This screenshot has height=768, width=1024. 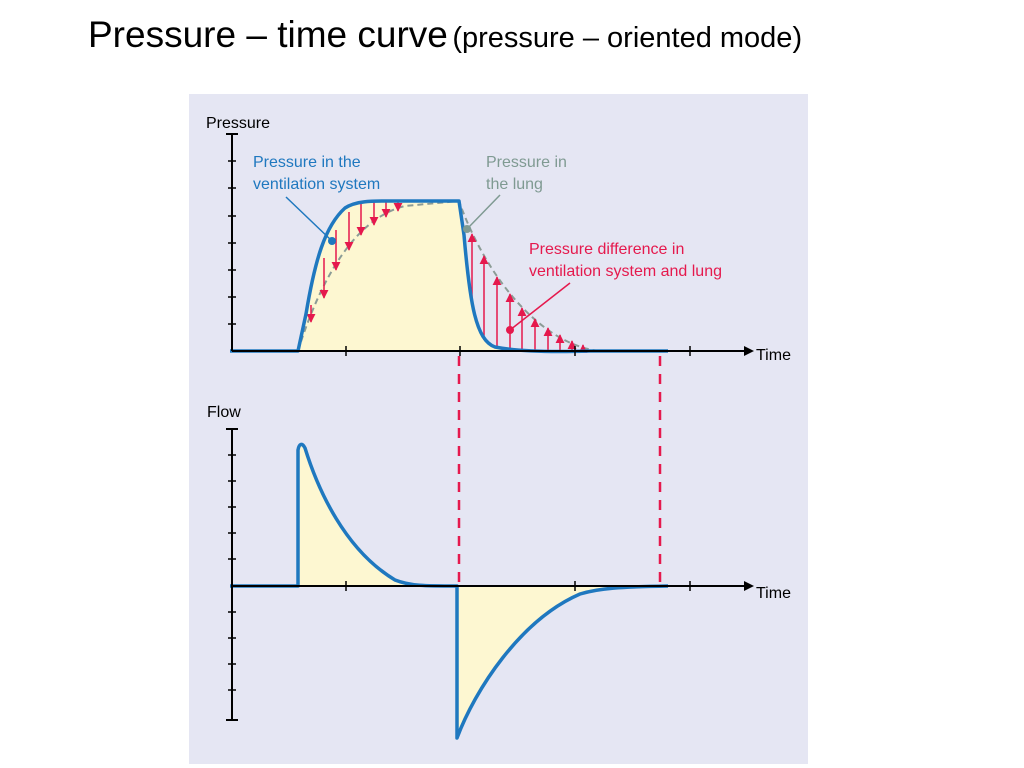 I want to click on lung-annotation-leader, so click(x=483, y=212).